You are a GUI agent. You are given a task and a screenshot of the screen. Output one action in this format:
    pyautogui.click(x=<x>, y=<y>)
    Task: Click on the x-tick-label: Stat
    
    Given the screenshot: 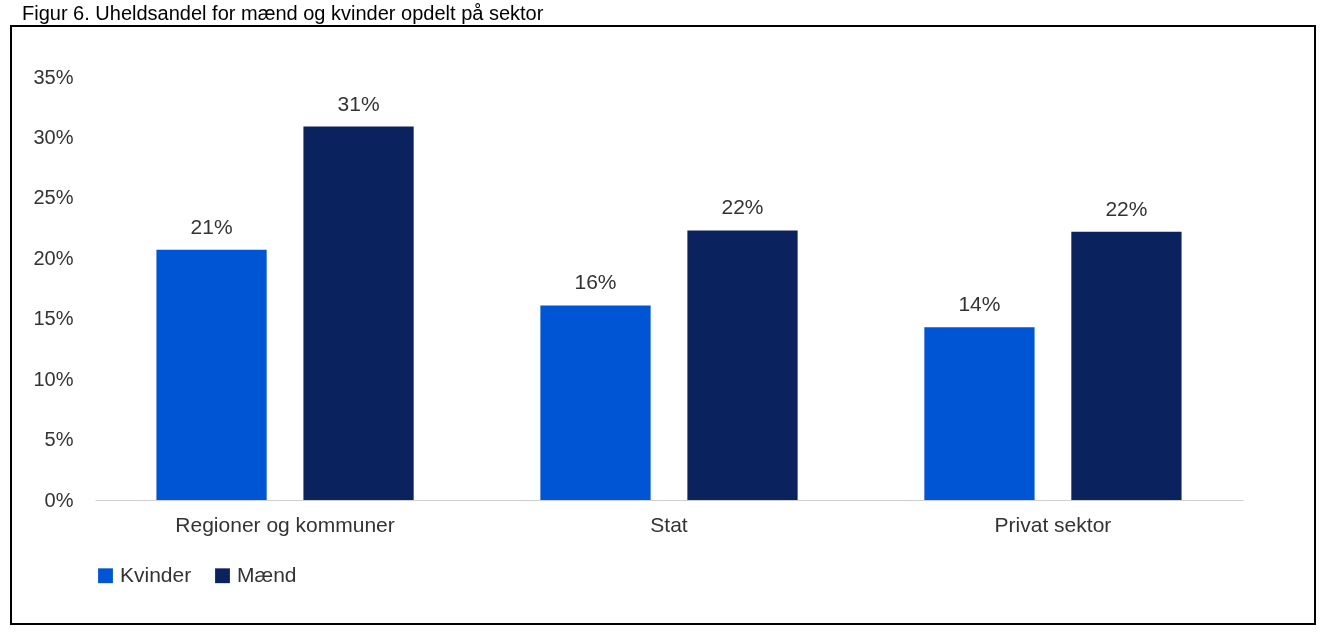 What is the action you would take?
    pyautogui.click(x=669, y=524)
    